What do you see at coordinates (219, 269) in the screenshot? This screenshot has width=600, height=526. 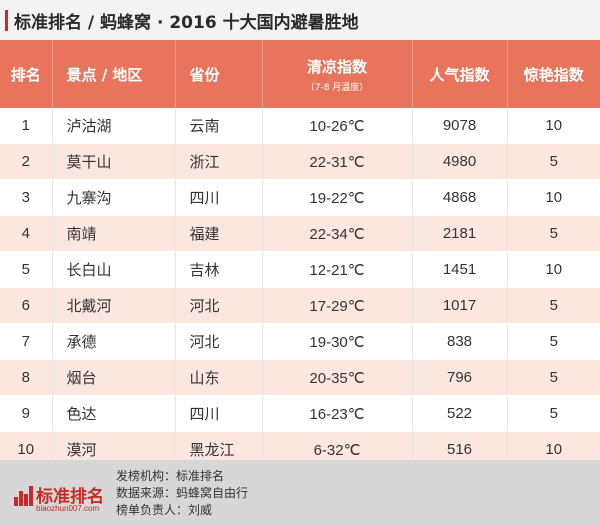 I see `cell-province: 吉林` at bounding box center [219, 269].